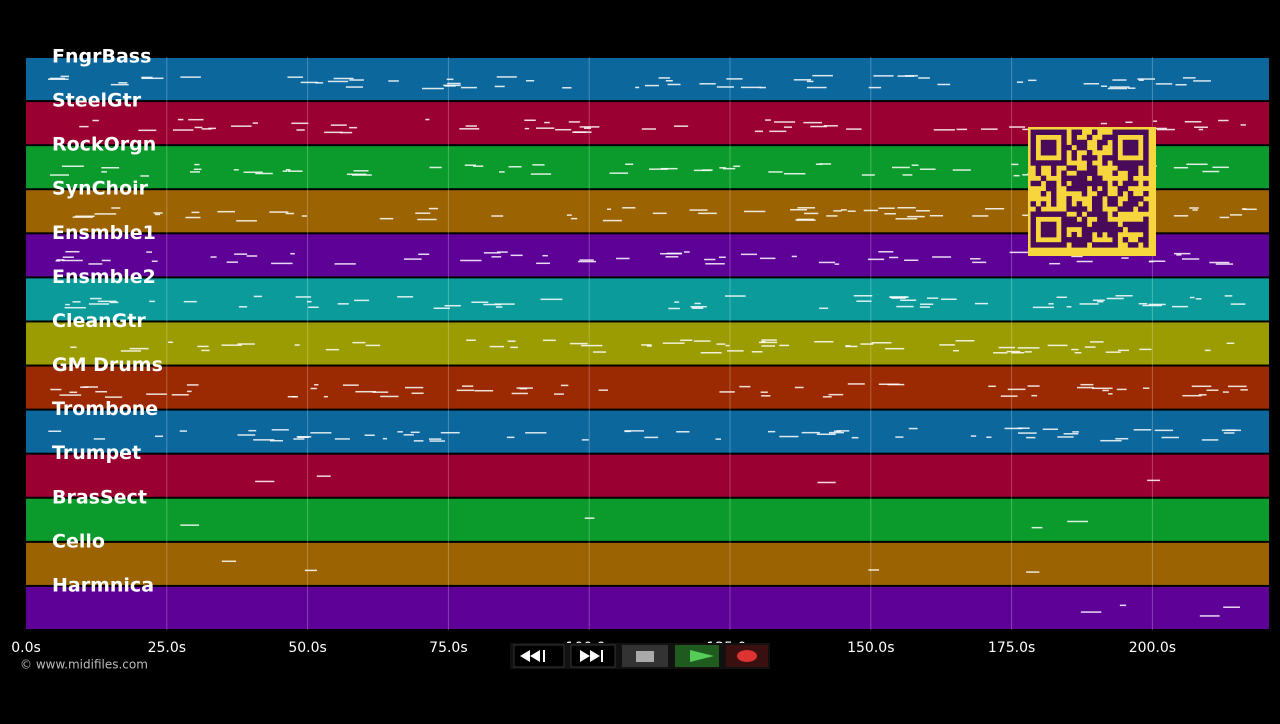  What do you see at coordinates (645, 656) in the screenshot?
I see `stop-button` at bounding box center [645, 656].